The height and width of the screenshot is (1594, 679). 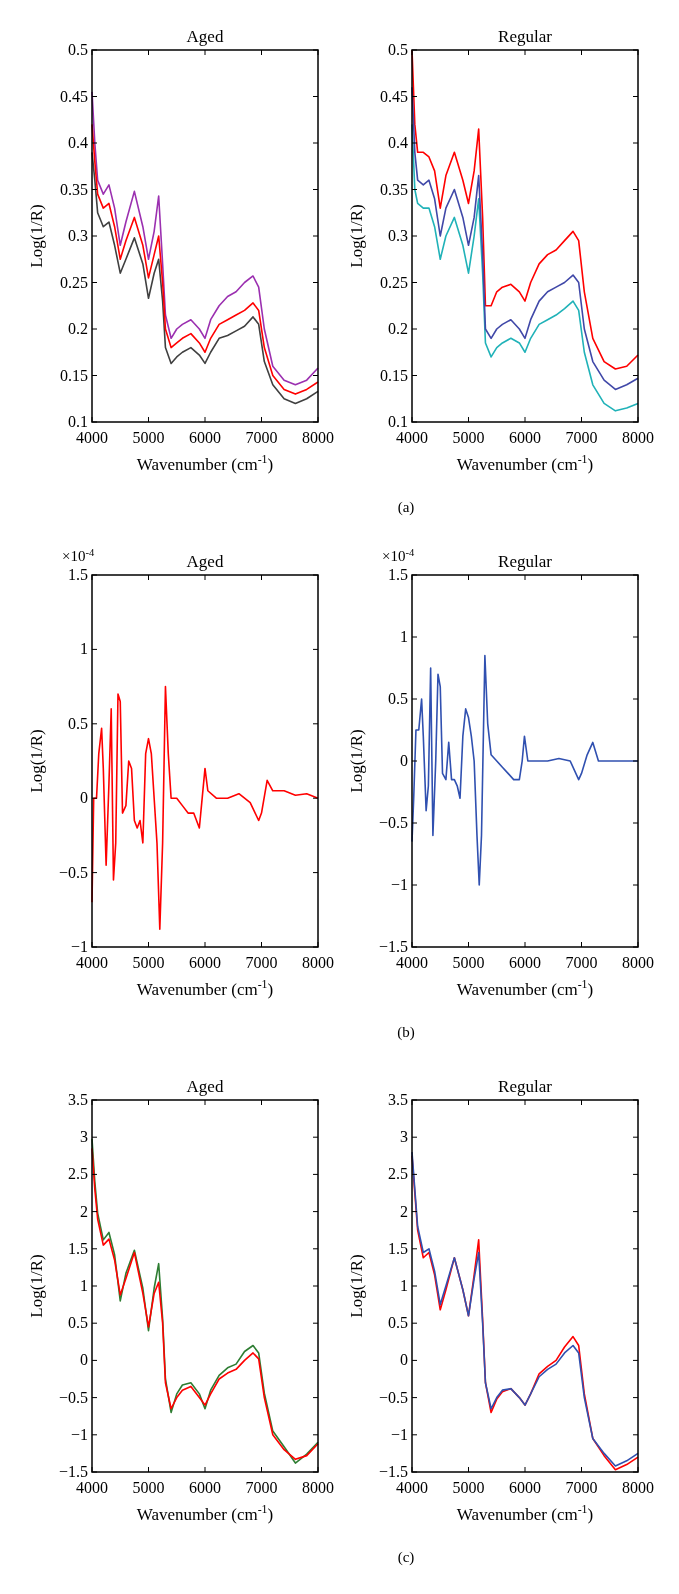 What do you see at coordinates (74, 96) in the screenshot?
I see `y-tick-label: 0.45` at bounding box center [74, 96].